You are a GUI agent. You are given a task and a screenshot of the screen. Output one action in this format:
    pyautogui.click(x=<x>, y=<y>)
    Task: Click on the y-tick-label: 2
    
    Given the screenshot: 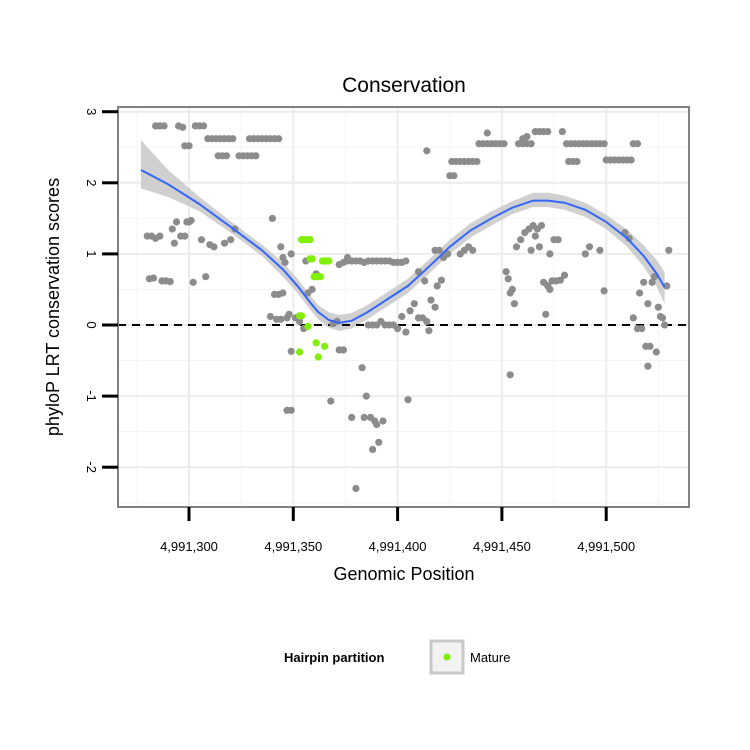 What is the action you would take?
    pyautogui.click(x=91, y=182)
    